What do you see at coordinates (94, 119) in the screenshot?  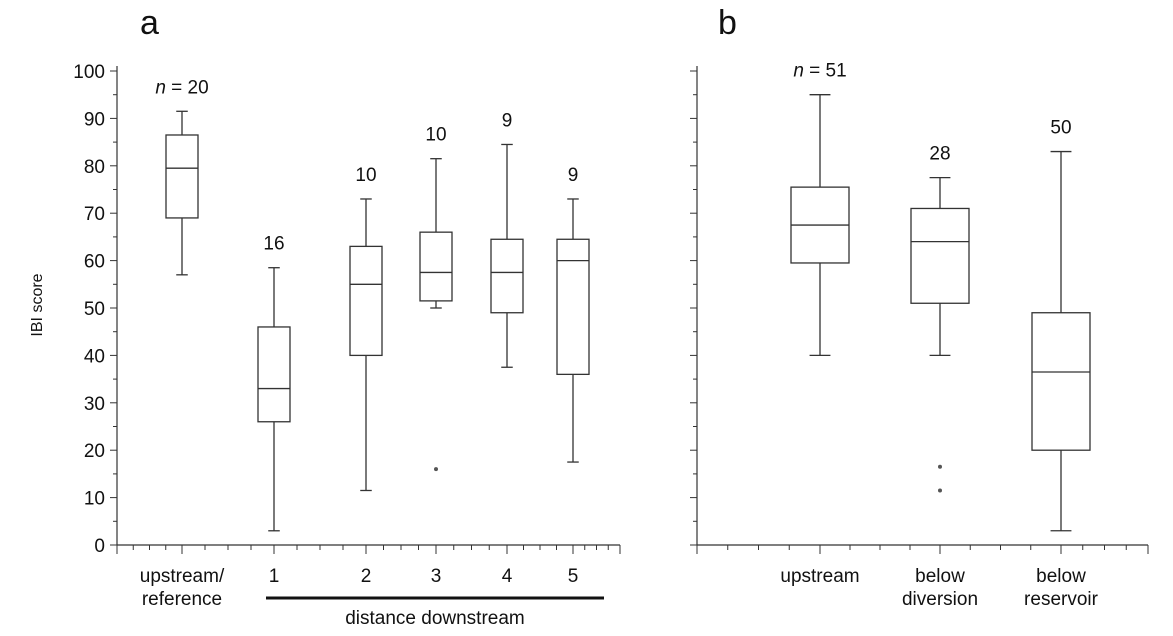 I see `y-tick-label: 90` at bounding box center [94, 119].